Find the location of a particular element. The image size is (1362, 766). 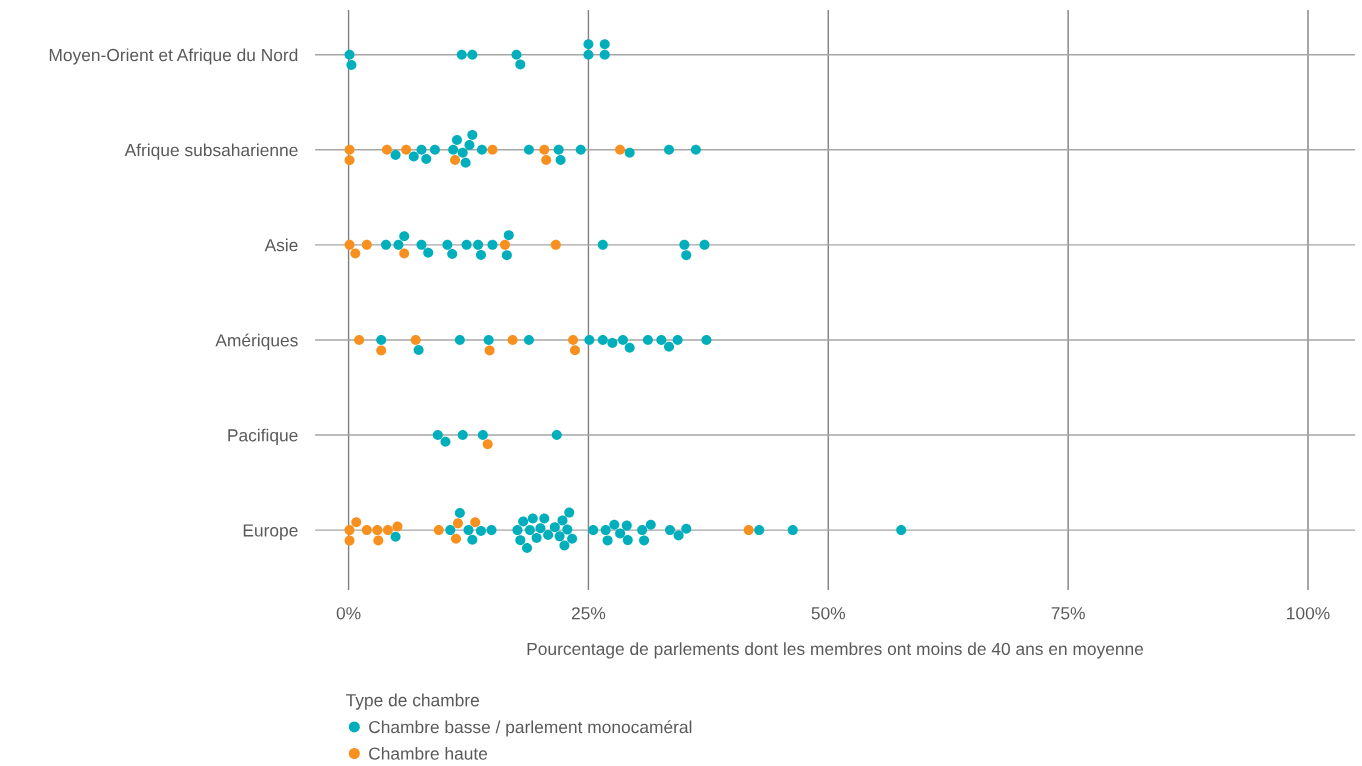

y-tick-label: Pacifique is located at coordinates (263, 436).